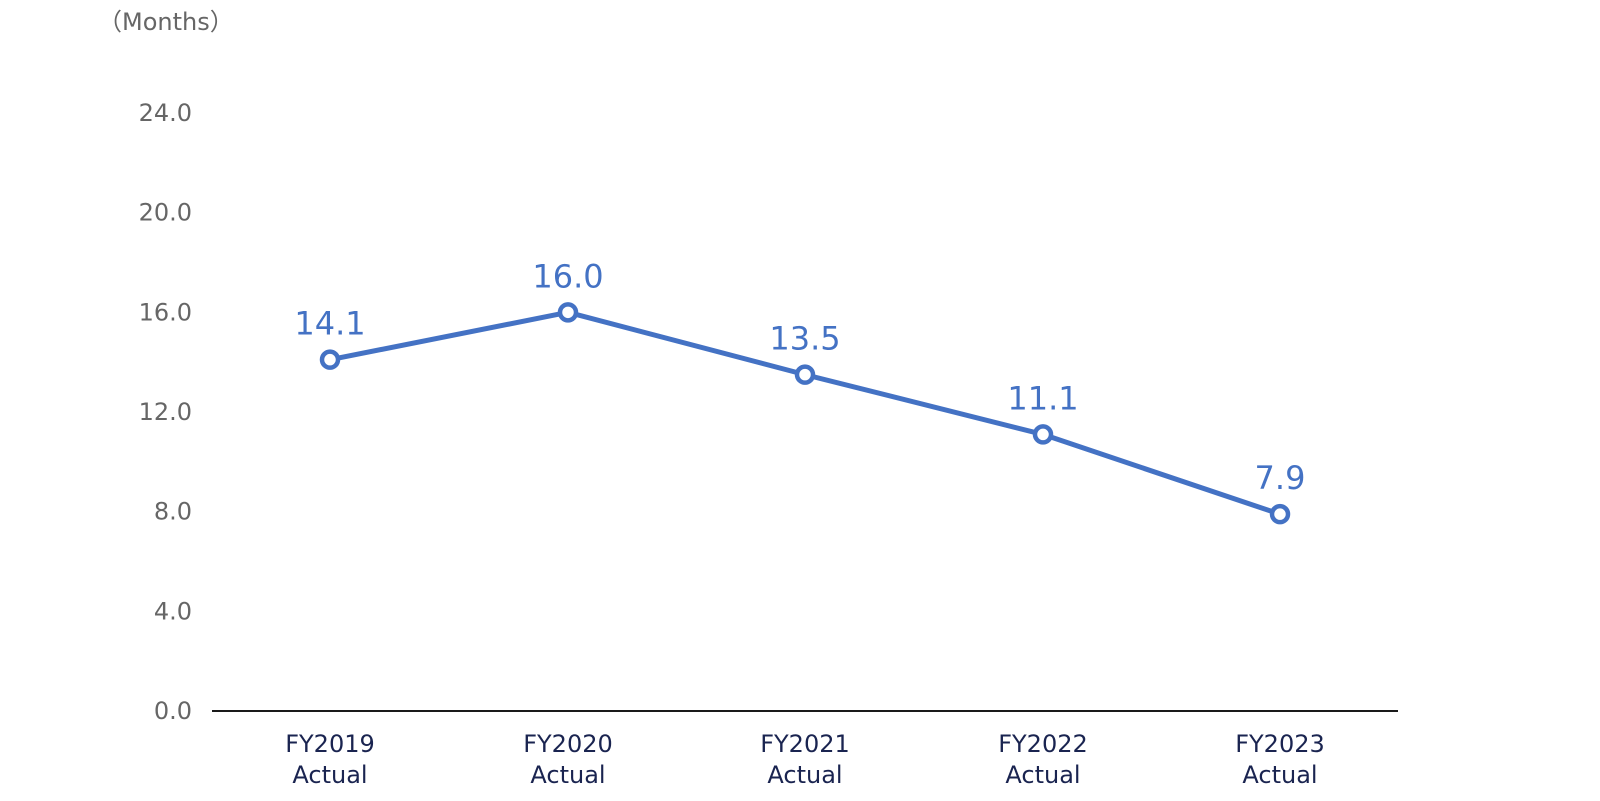 The width and height of the screenshot is (1600, 801). I want to click on x-tick-label-line: FY2020, so click(568, 744).